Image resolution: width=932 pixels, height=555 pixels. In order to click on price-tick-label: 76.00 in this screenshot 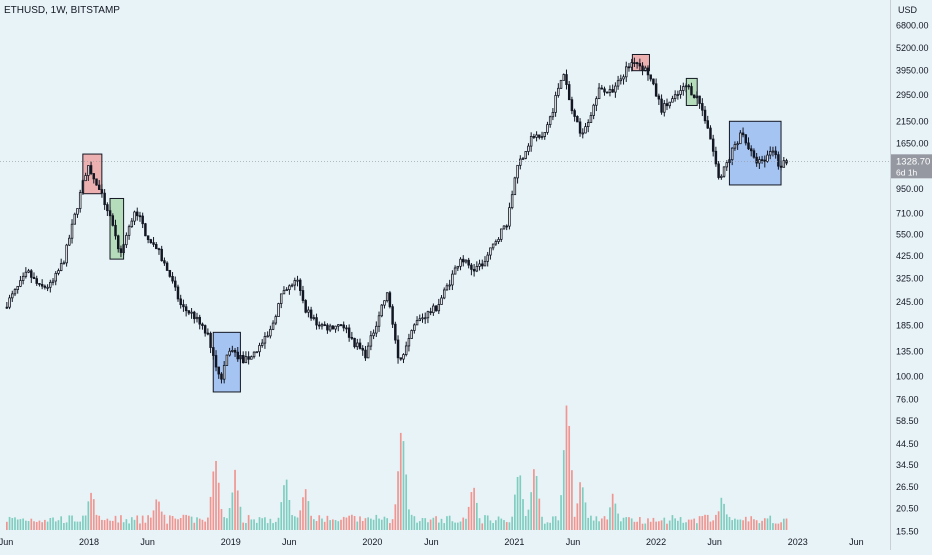, I will do `click(907, 399)`.